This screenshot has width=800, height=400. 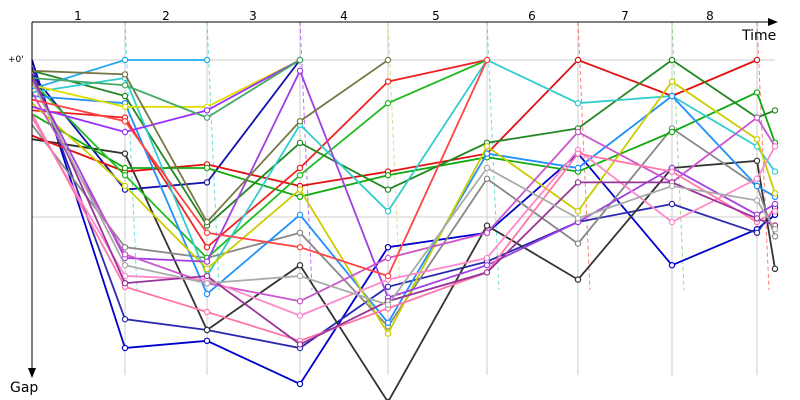 I want to click on x-axis-label: Time, so click(x=758, y=36).